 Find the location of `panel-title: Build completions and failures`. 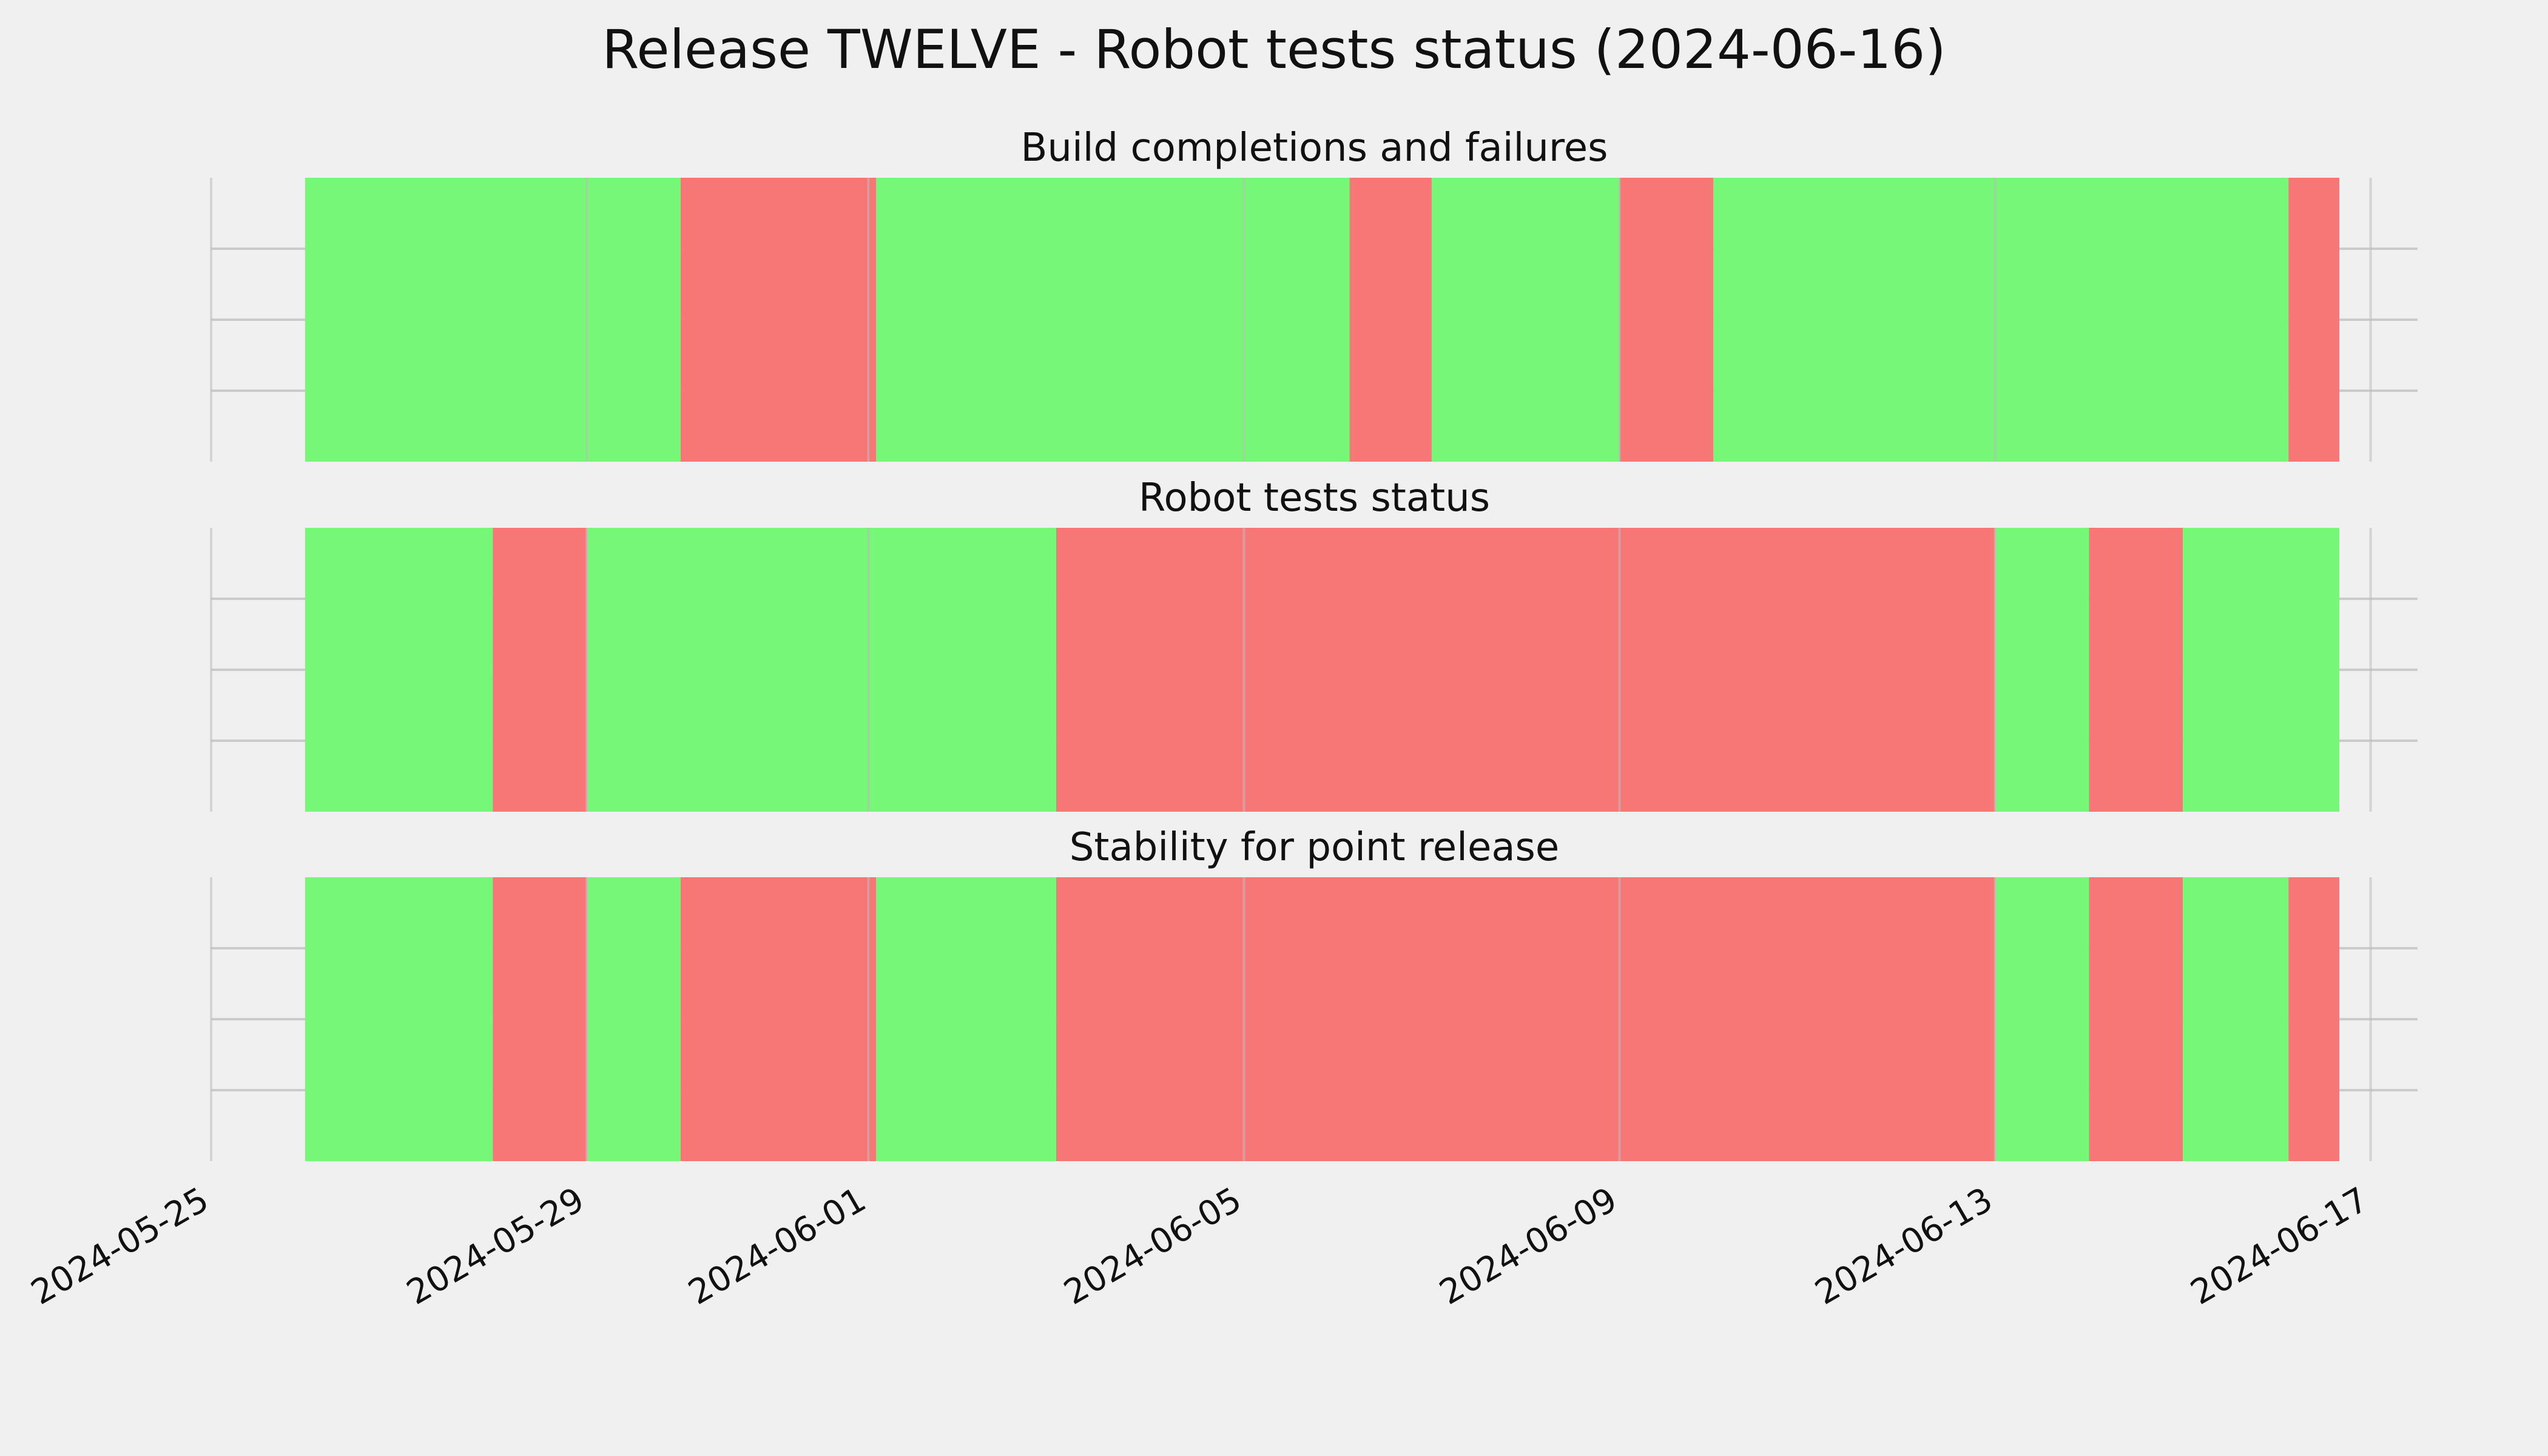

panel-title: Build completions and failures is located at coordinates (1314, 148).